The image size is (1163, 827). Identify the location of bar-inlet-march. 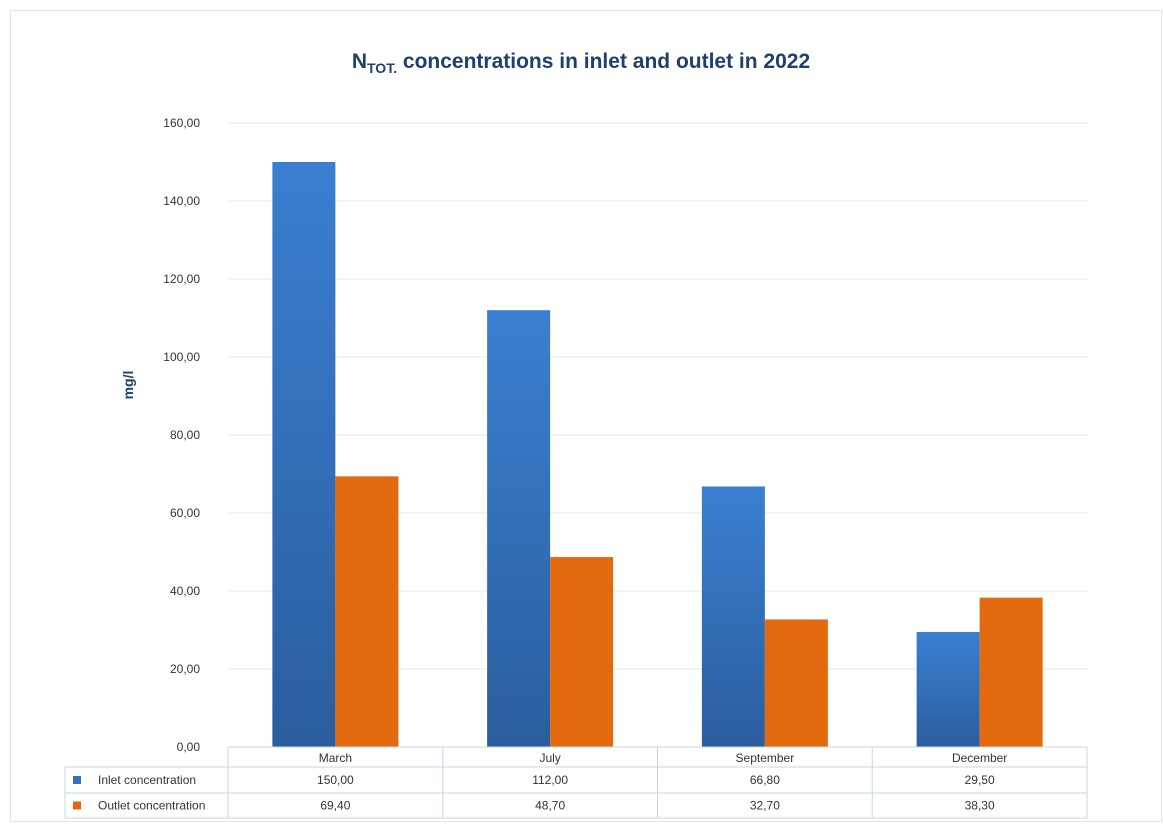
(304, 454).